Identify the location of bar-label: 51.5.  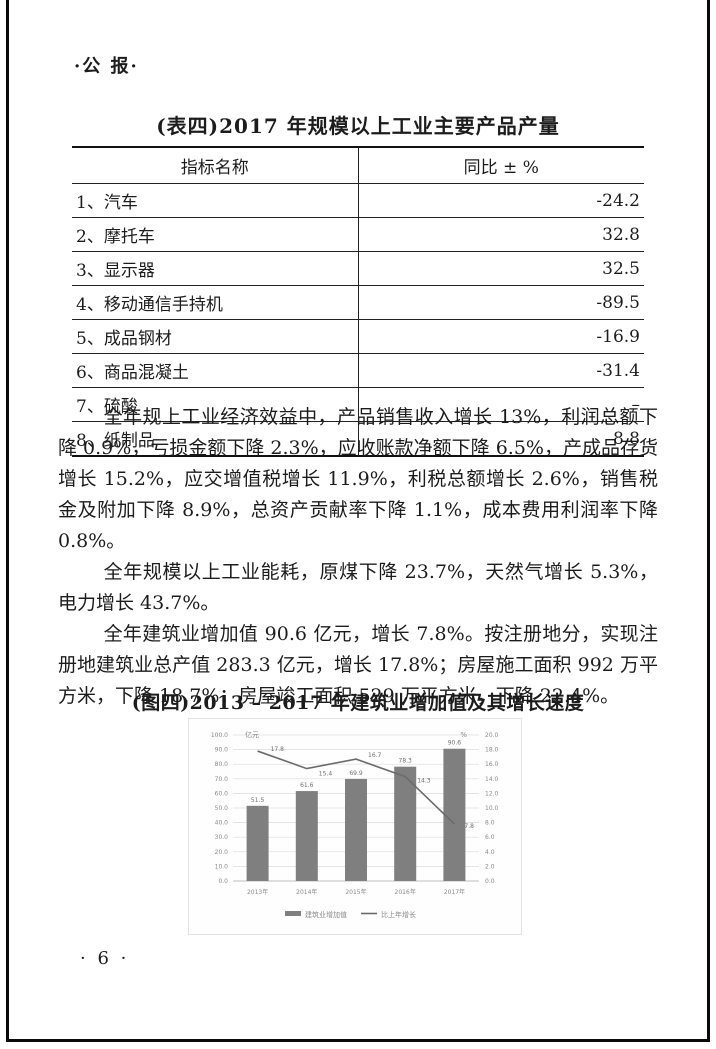
(258, 800).